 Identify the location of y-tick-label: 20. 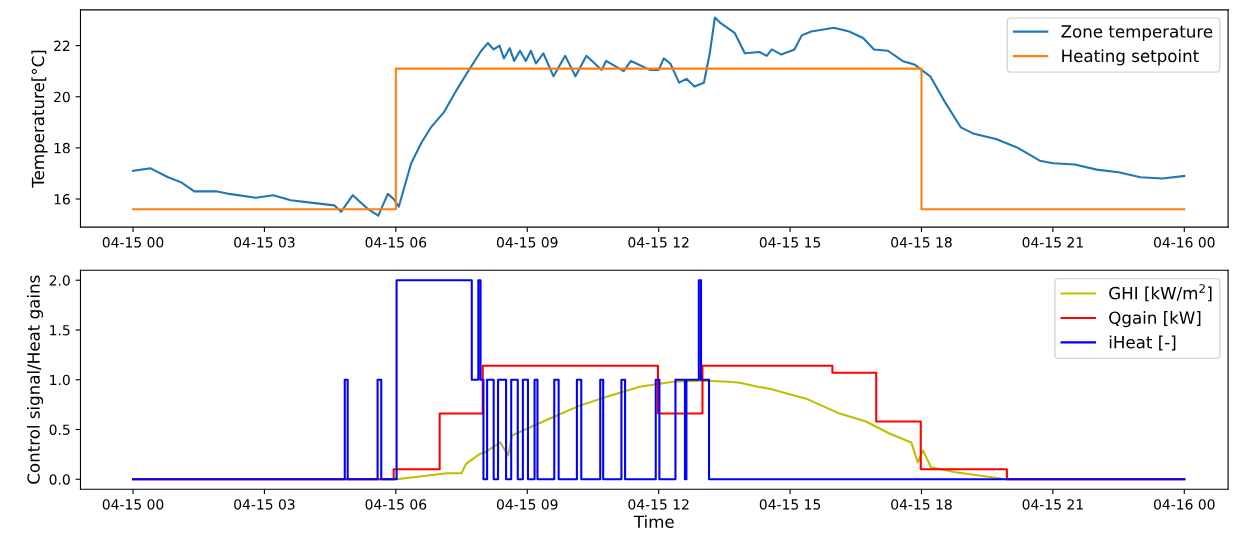
(62, 97).